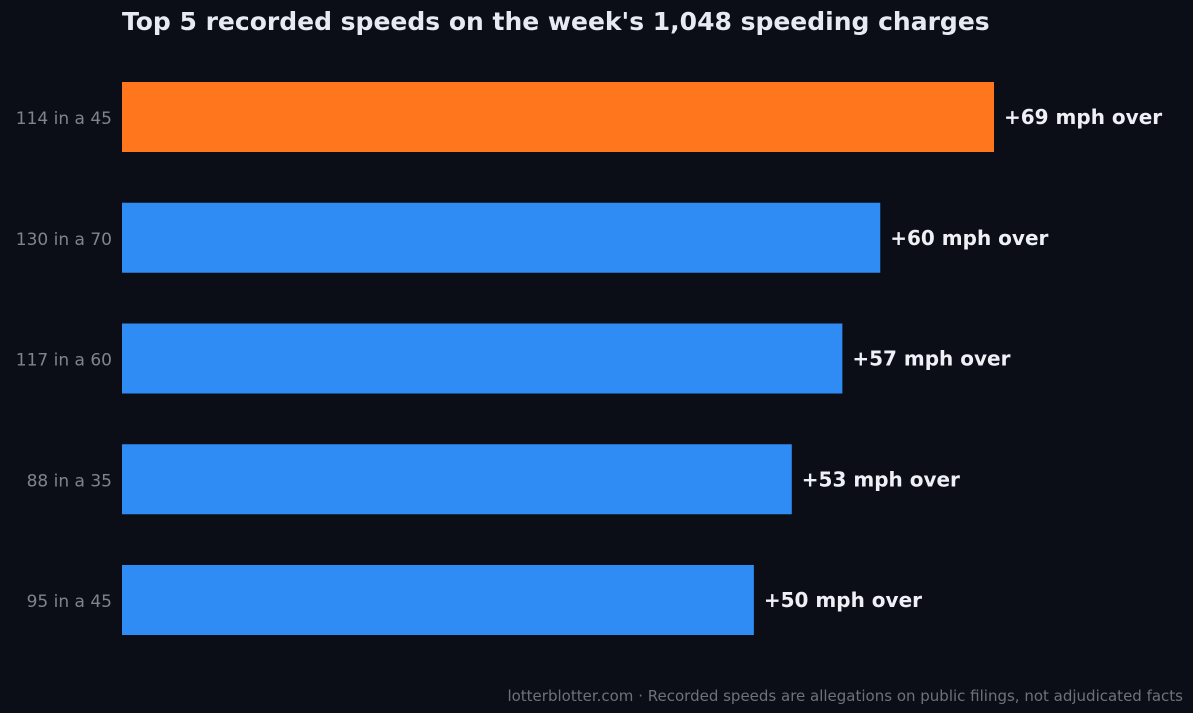  I want to click on bar-value-label: +69 mph over, so click(1083, 117).